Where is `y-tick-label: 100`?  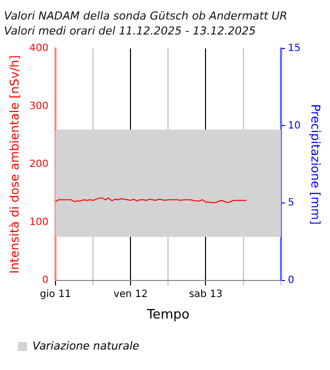
y-tick-label: 100 is located at coordinates (38, 222).